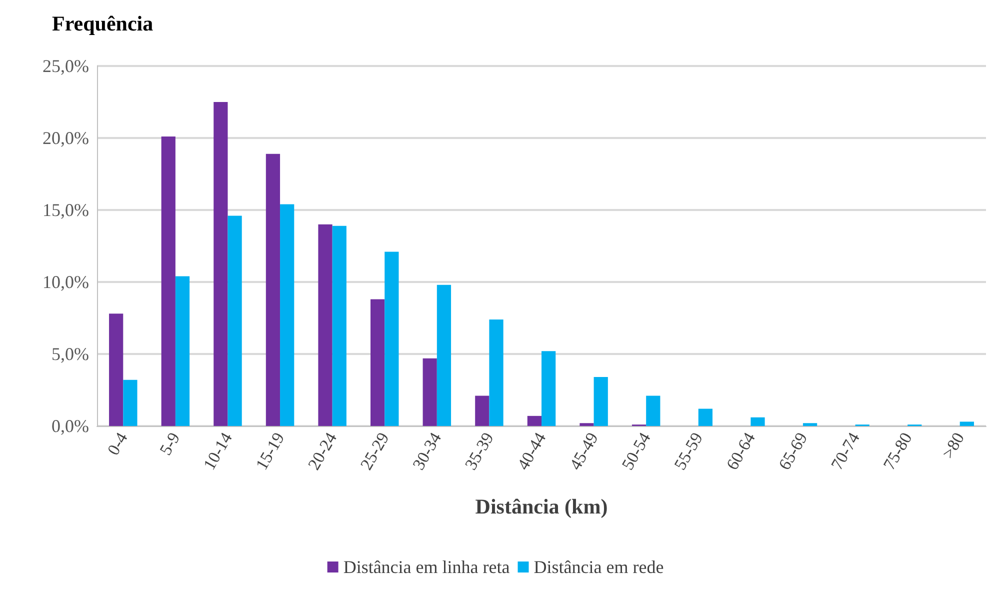 The height and width of the screenshot is (589, 991). I want to click on x-tick-label: 0-4, so click(118, 443).